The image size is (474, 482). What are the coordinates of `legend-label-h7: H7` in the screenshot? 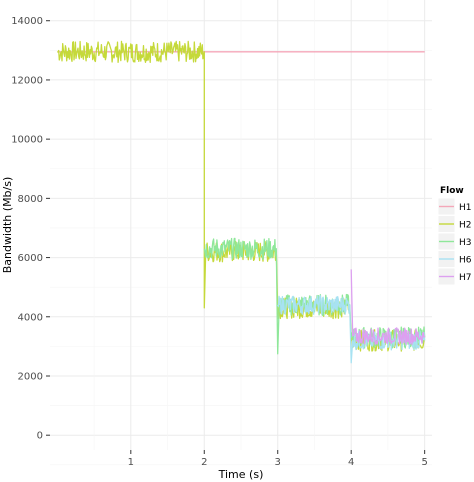 It's located at (465, 278).